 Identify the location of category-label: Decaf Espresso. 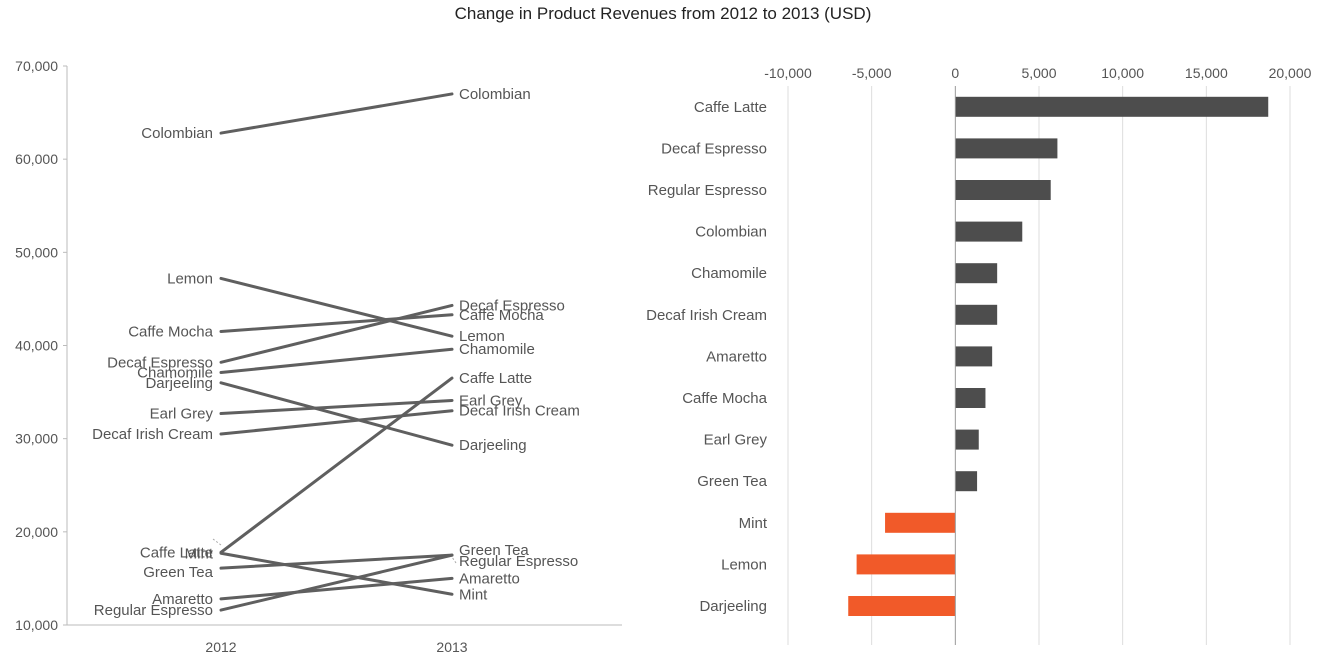
(714, 148).